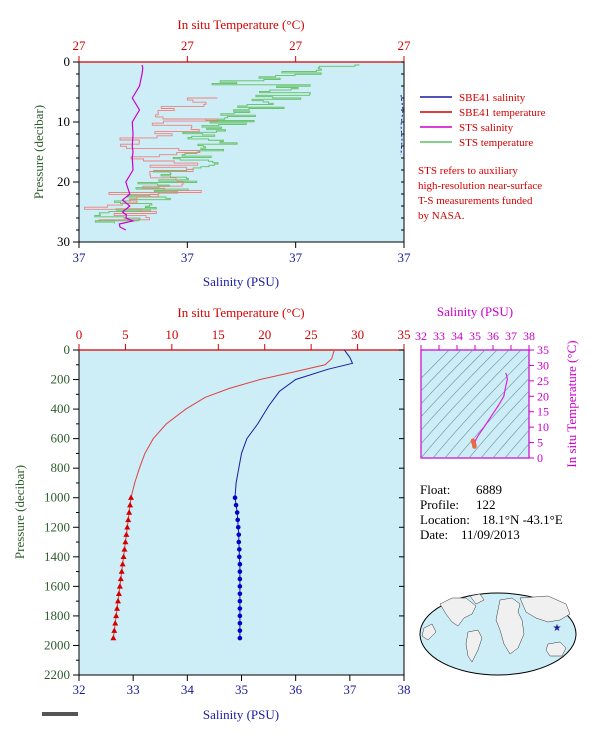  Describe the element at coordinates (67, 349) in the screenshot. I see `main-pressure-tick-label: 0` at that location.